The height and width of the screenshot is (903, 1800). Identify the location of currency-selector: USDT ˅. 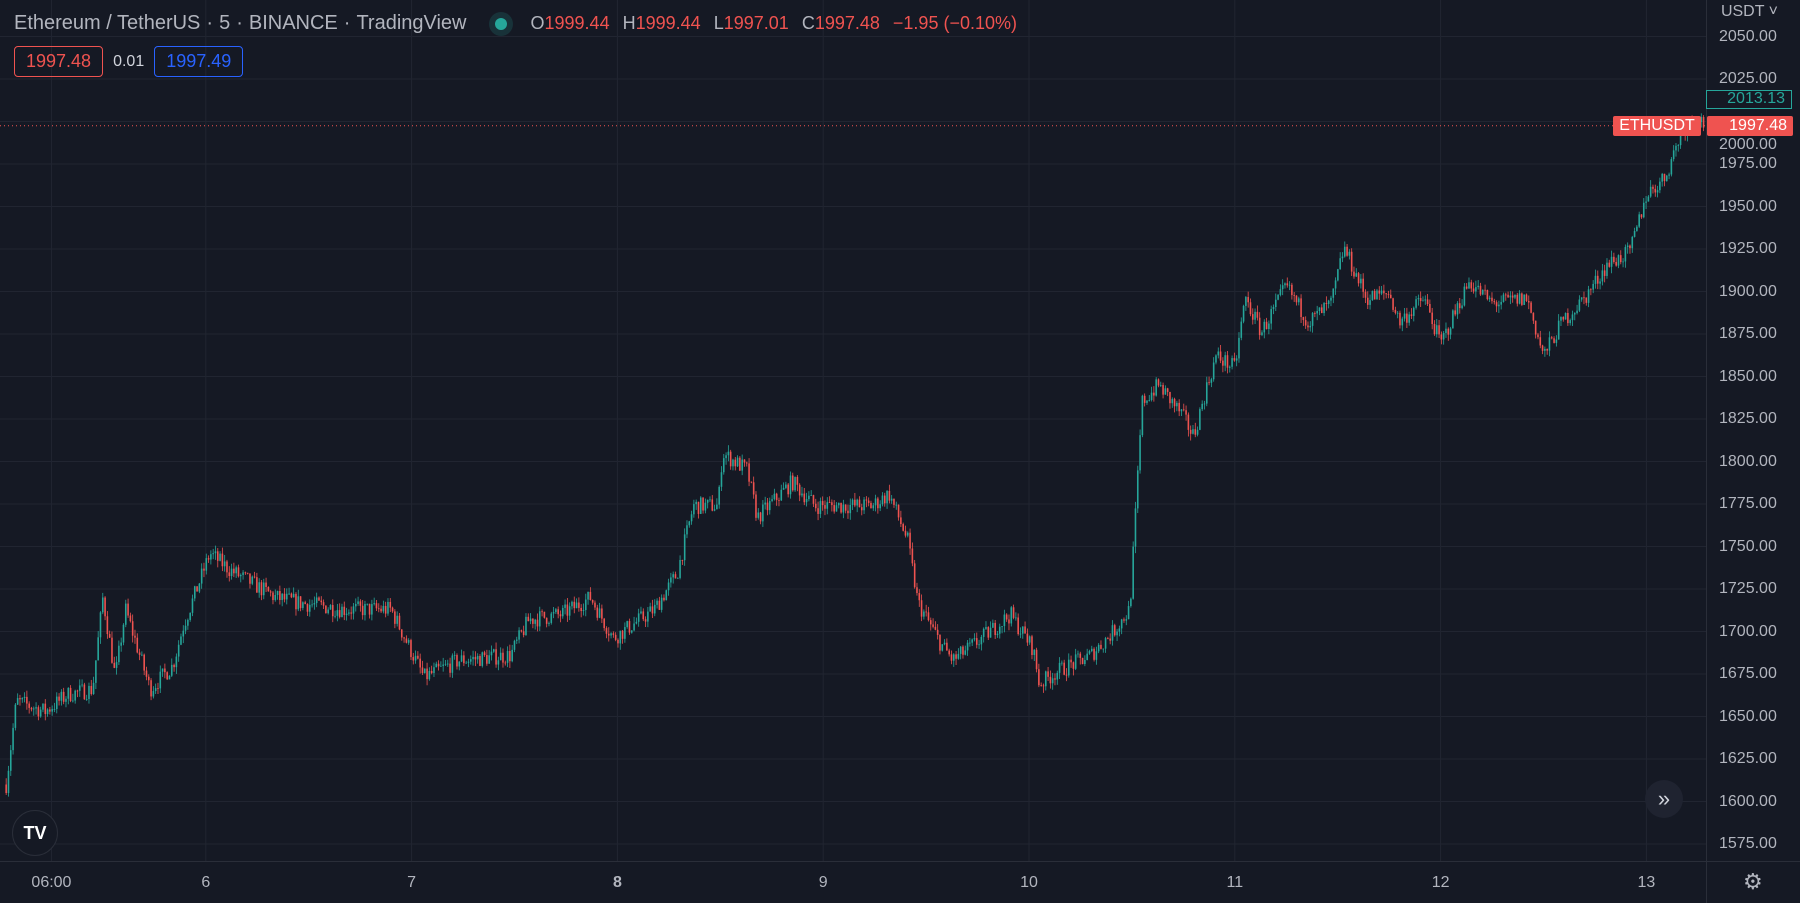
(1749, 12).